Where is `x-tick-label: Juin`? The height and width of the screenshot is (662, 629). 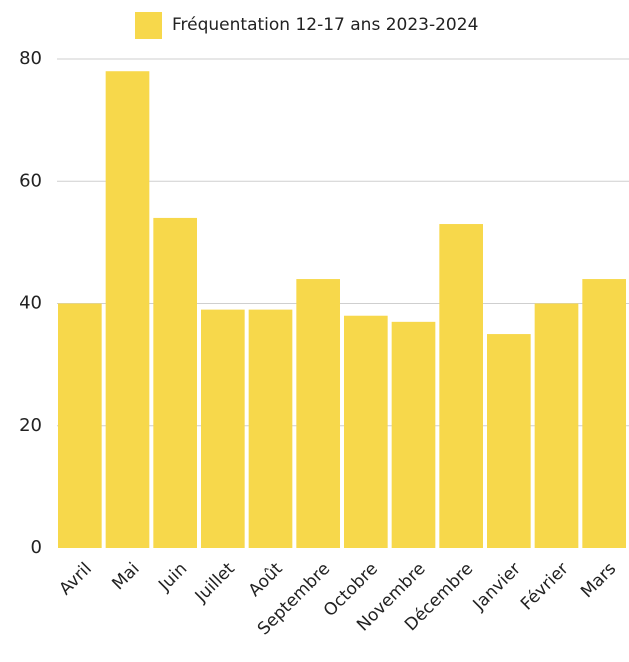
x-tick-label: Juin is located at coordinates (172, 577).